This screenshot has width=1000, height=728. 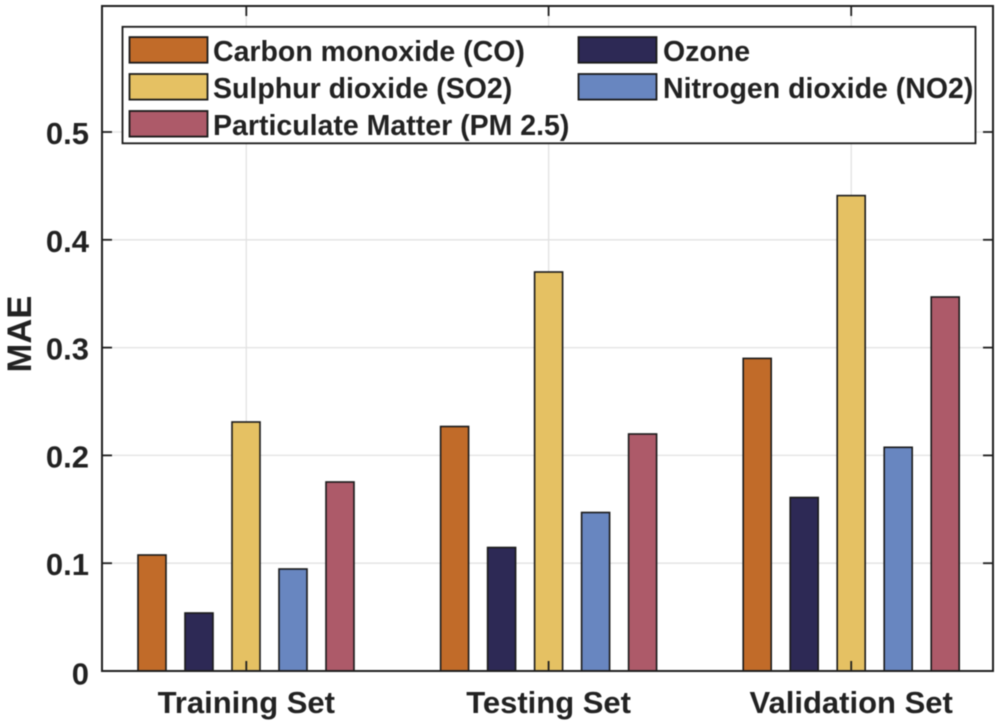 What do you see at coordinates (80, 674) in the screenshot?
I see `svg-text: 0` at bounding box center [80, 674].